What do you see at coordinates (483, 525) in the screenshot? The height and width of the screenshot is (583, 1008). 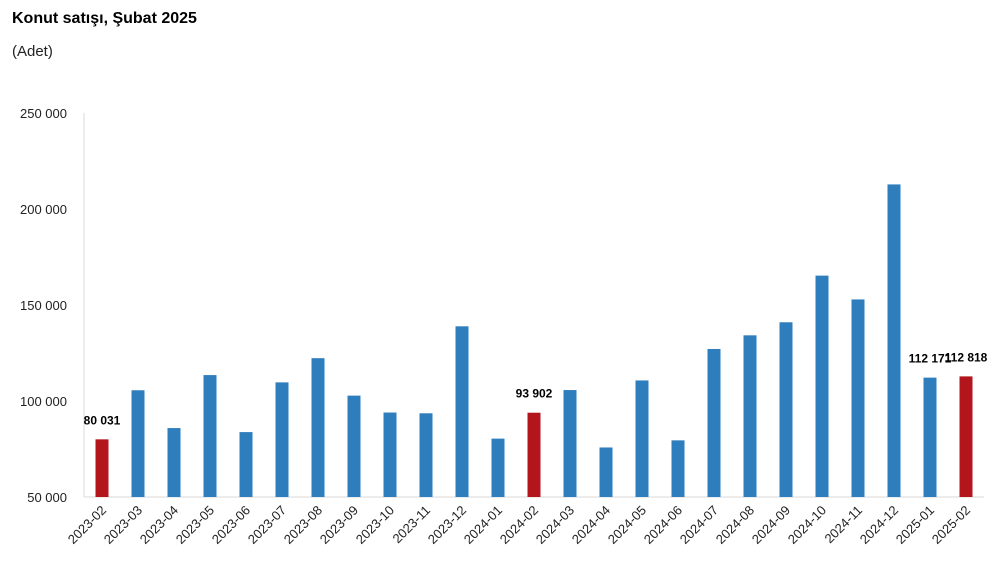 I see `x-tick-label: 2024-01` at bounding box center [483, 525].